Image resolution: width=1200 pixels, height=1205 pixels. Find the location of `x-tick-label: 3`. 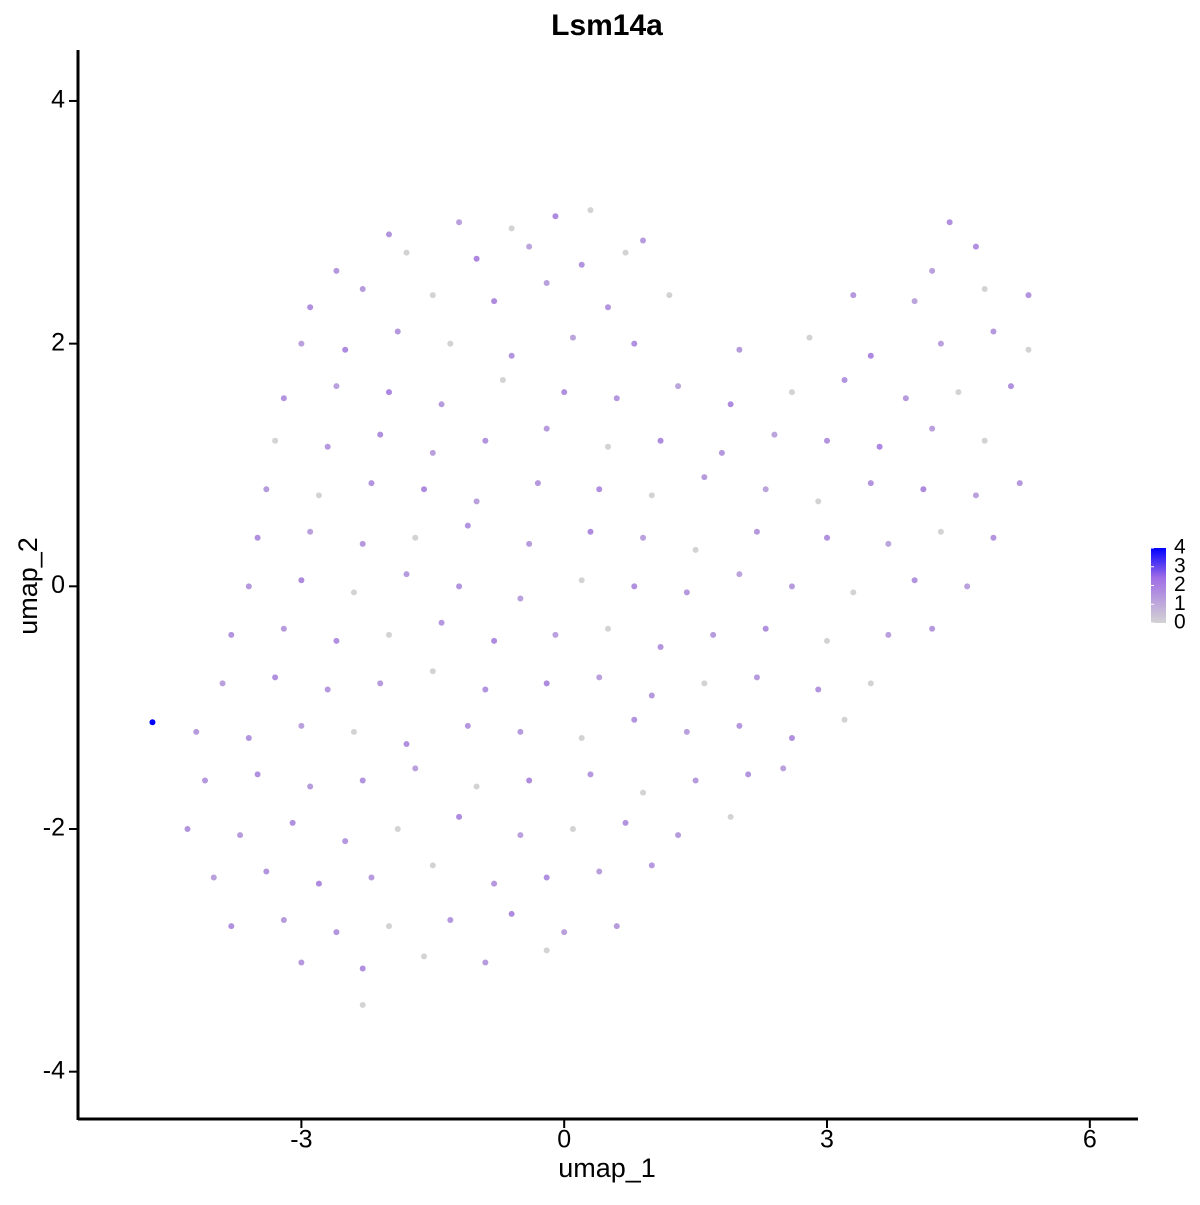

x-tick-label: 3 is located at coordinates (827, 1140).